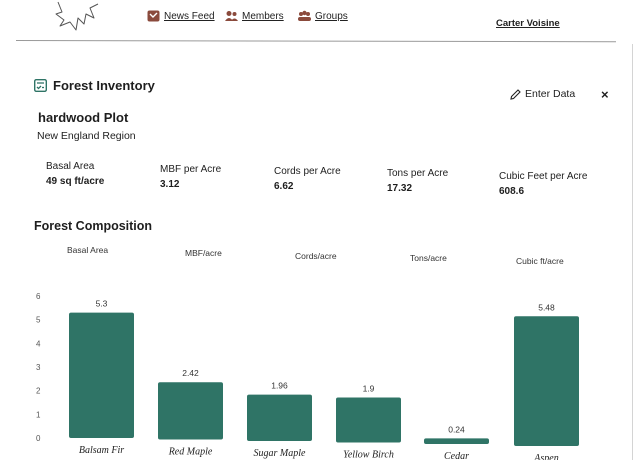  What do you see at coordinates (307, 171) in the screenshot?
I see `stat-label: Cords per Acre` at bounding box center [307, 171].